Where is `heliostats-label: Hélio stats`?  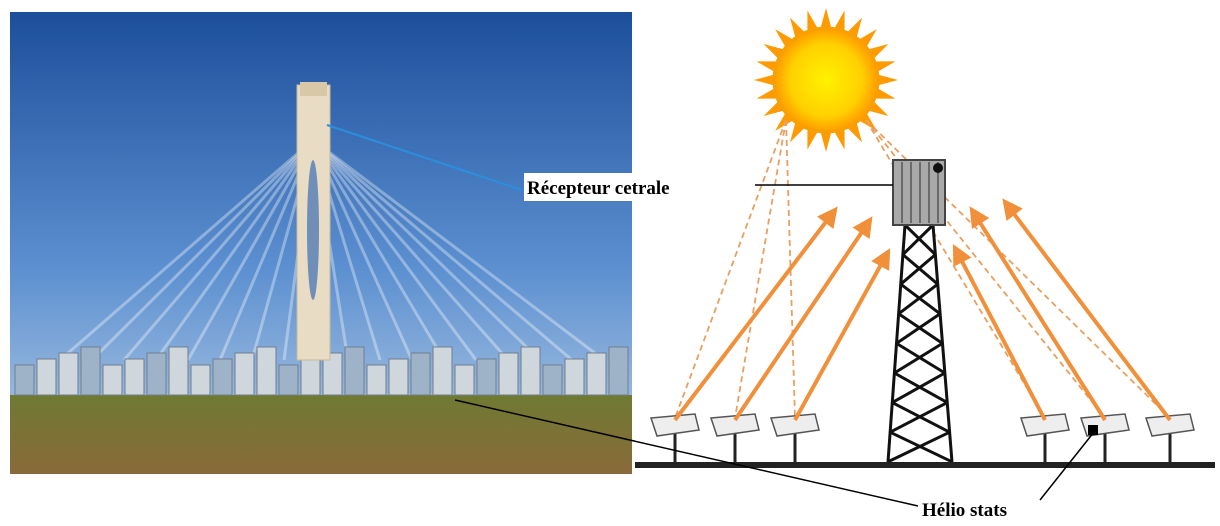
heliostats-label: Hélio stats is located at coordinates (964, 510).